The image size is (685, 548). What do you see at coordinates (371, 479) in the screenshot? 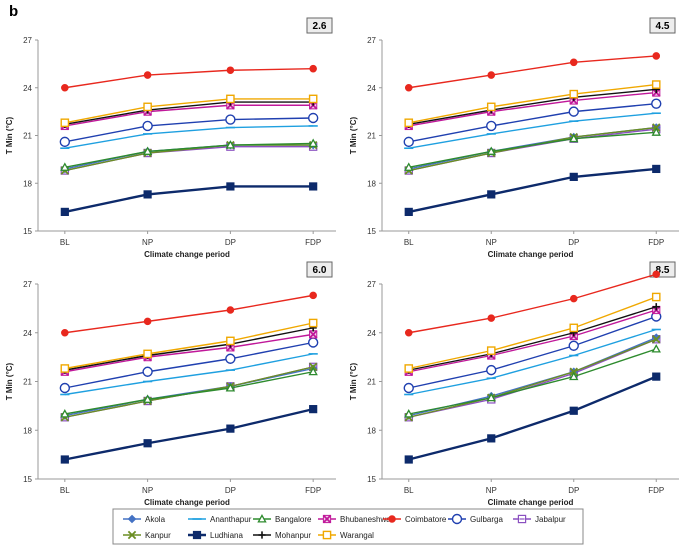
I see `y-tick-label: 15` at bounding box center [371, 479].